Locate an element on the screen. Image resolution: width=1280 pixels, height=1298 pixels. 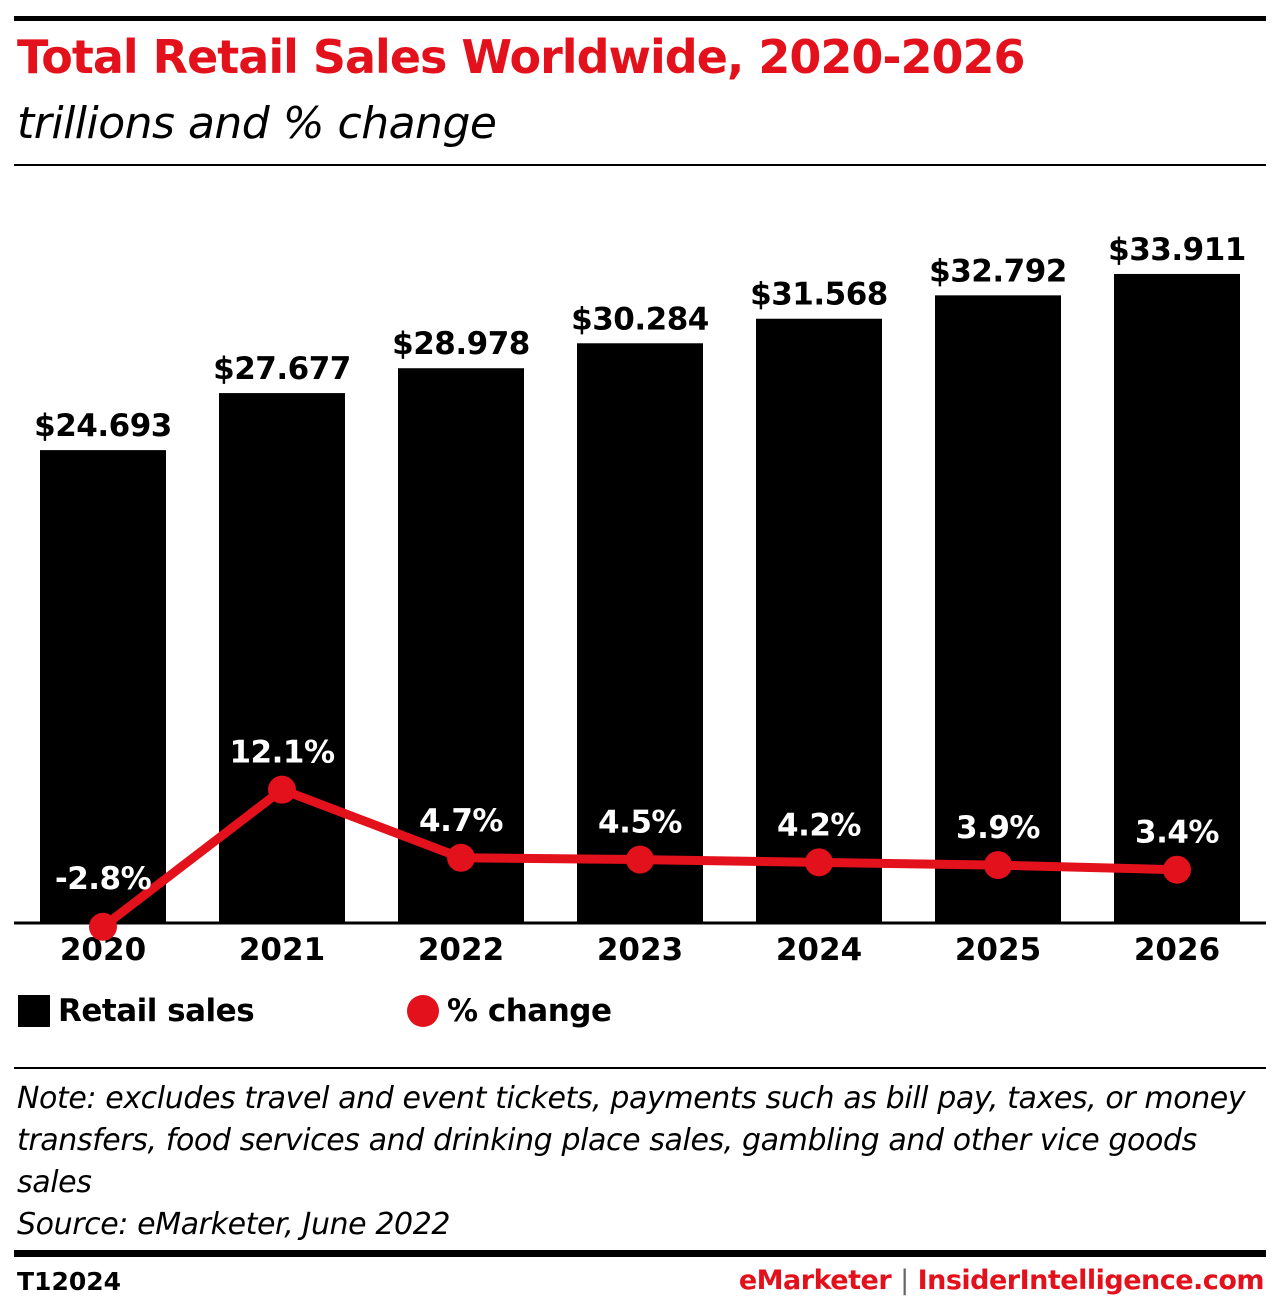
legend-bar-label: Retail sales is located at coordinates (156, 1011).